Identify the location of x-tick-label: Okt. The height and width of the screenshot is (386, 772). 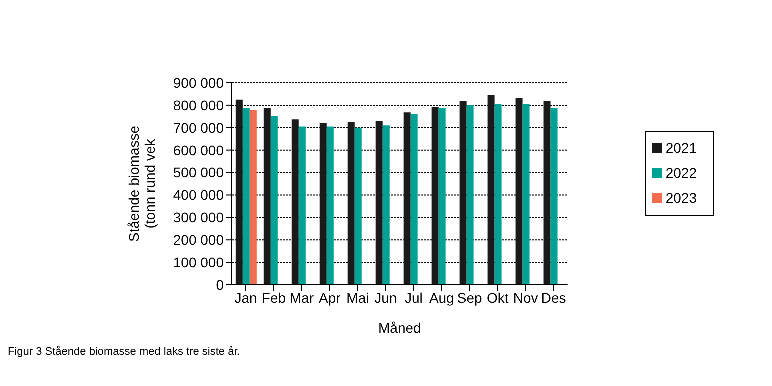
(497, 298).